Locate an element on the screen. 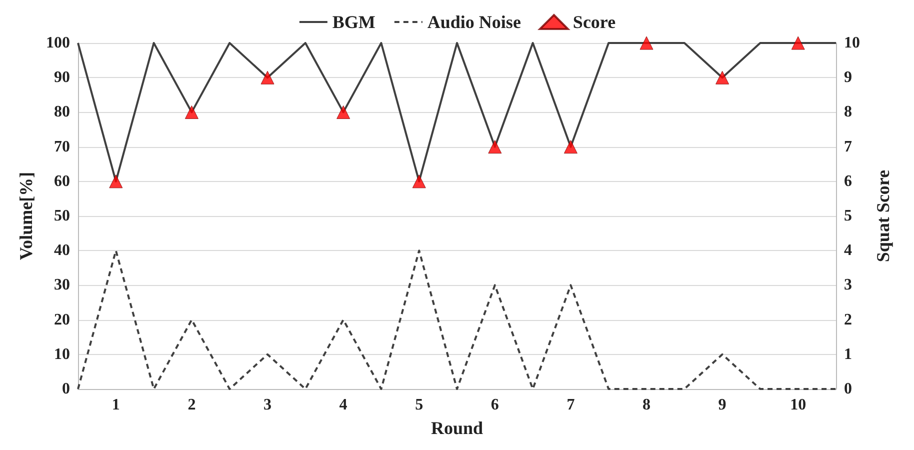 The height and width of the screenshot is (450, 914). y2-tick-label: 3 is located at coordinates (848, 285).